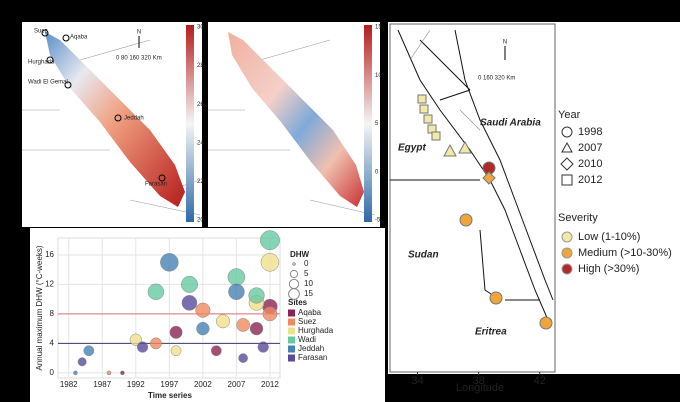  I want to click on legend-label: 1998, so click(590, 132).